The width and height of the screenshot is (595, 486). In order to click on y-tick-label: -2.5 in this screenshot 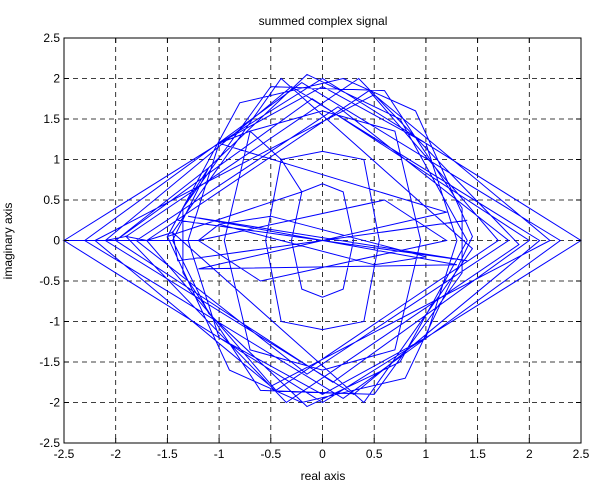, I will do `click(49, 443)`.